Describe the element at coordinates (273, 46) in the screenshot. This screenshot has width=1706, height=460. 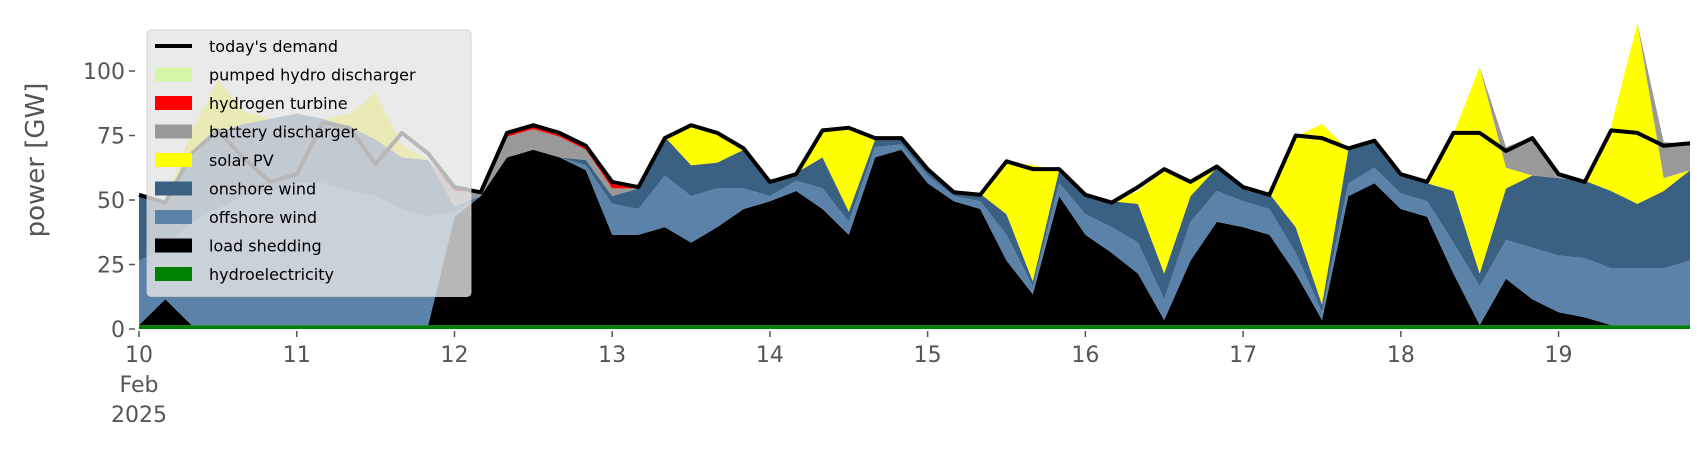
I see `legend-label: today's demand` at that location.